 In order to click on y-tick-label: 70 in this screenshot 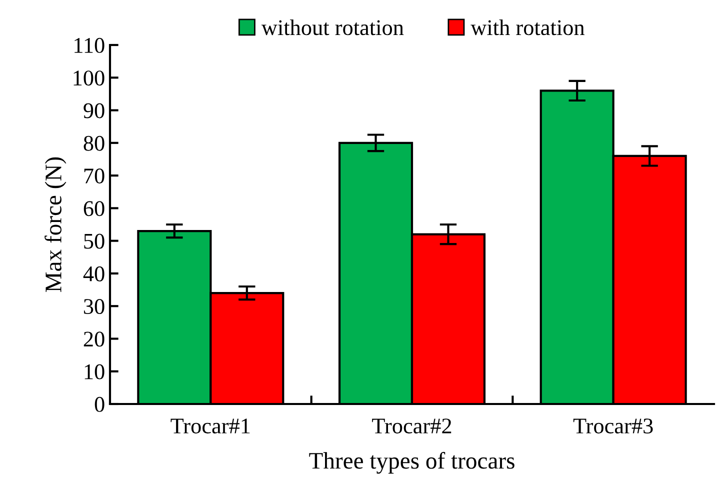, I will do `click(94, 176)`.